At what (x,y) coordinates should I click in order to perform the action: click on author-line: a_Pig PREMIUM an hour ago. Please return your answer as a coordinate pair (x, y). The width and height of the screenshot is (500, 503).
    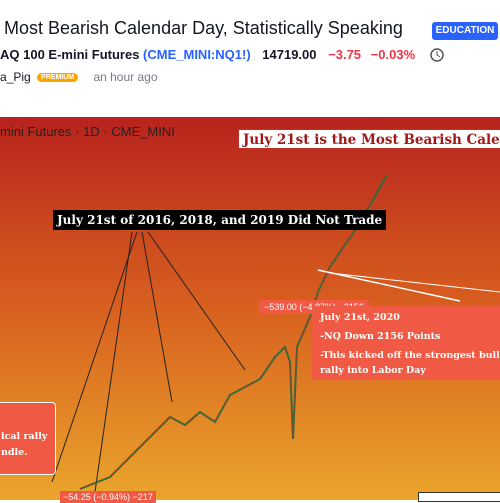
    Looking at the image, I should click on (79, 77).